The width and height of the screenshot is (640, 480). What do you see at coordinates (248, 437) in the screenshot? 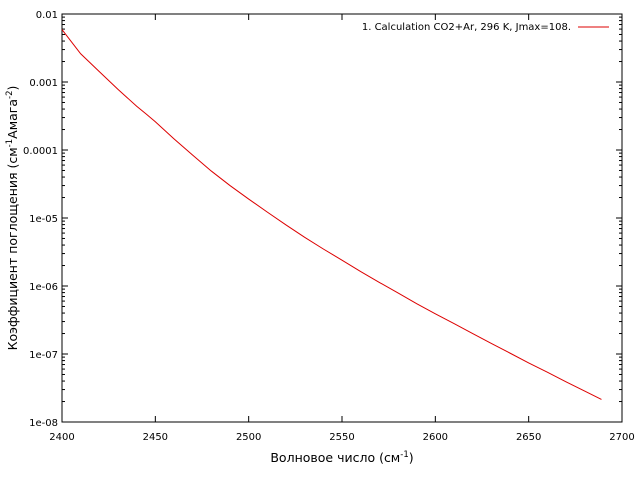
I see `x-tick-label: 2500` at bounding box center [248, 437].